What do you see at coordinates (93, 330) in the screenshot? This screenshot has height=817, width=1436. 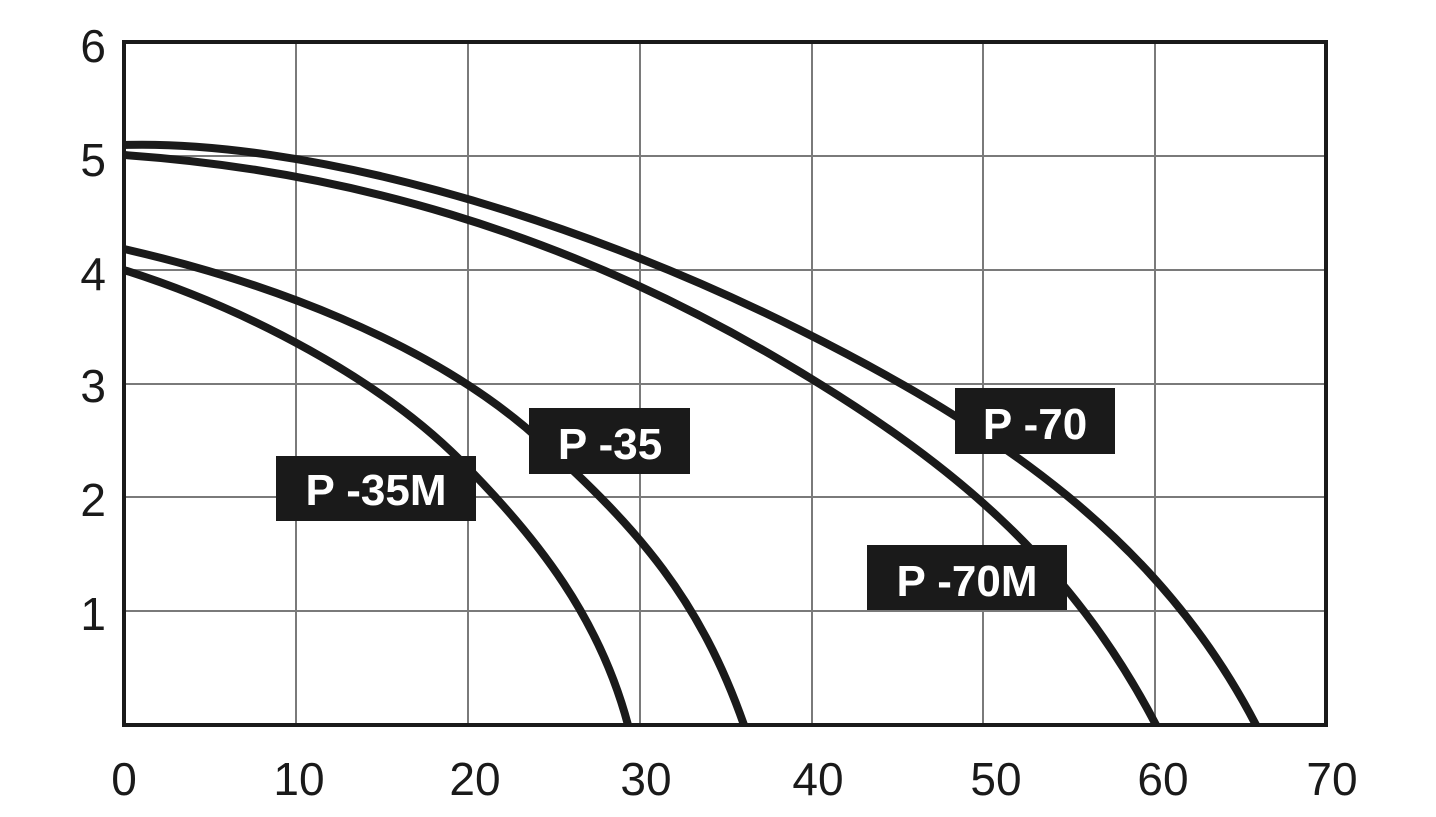 I see `y-axis-ticks: 6 5 4 3 2 1` at bounding box center [93, 330].